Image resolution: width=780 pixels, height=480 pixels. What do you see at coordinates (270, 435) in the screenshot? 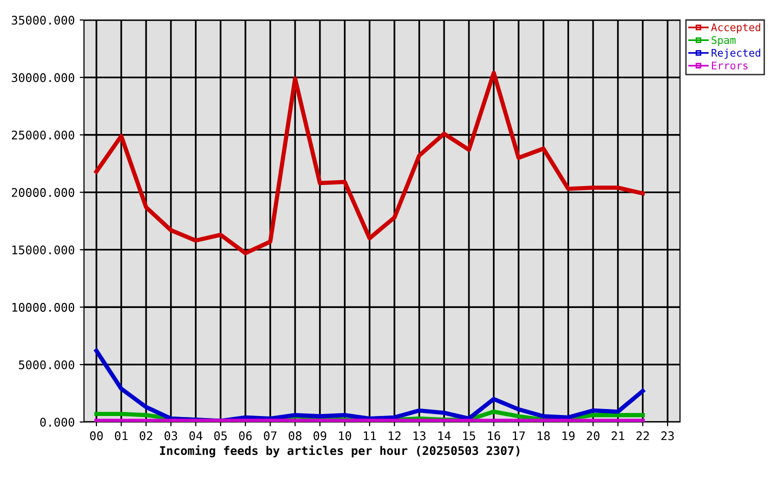
I see `x-tick-label: 07` at bounding box center [270, 435].